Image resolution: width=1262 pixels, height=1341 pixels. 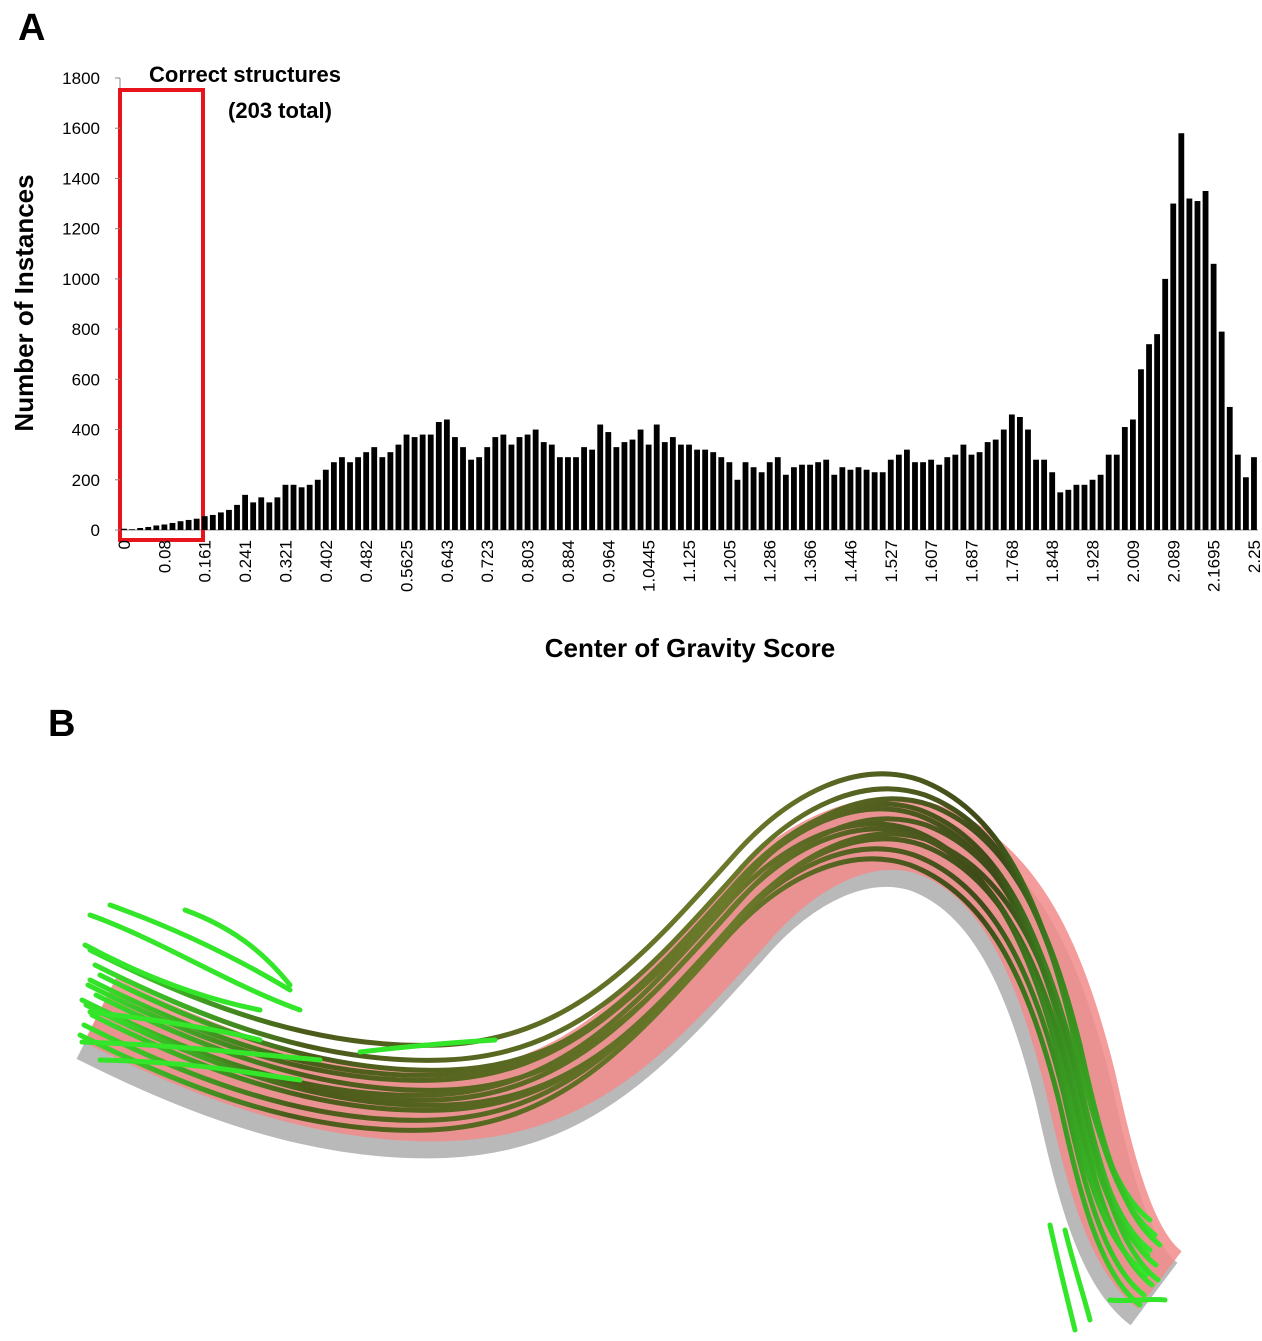 I want to click on highlight-box, so click(x=161, y=315).